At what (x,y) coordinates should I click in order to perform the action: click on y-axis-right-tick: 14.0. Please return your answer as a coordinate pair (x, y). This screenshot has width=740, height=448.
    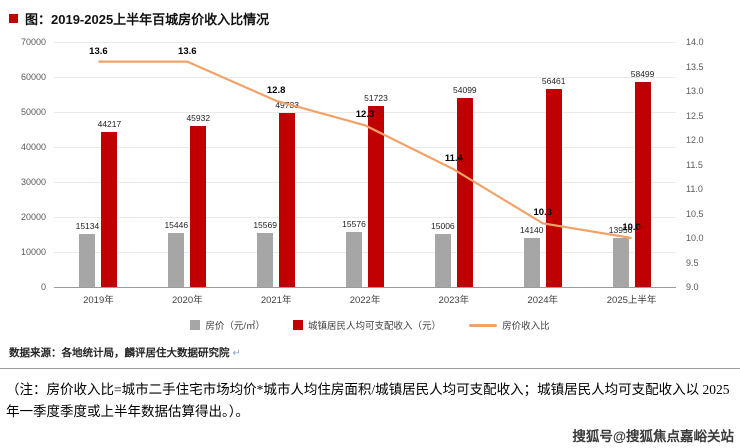
    Looking at the image, I should click on (695, 42).